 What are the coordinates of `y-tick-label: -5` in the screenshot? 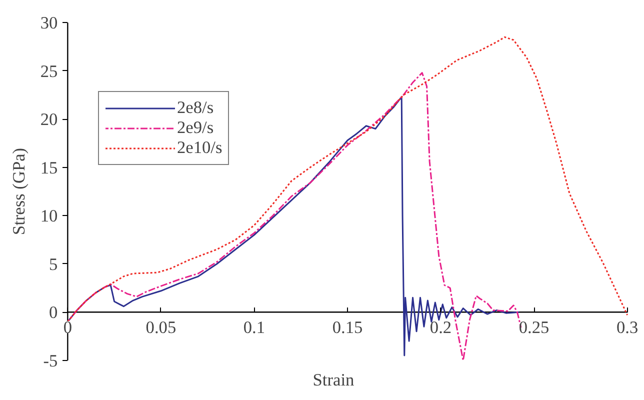 It's located at (50, 360).